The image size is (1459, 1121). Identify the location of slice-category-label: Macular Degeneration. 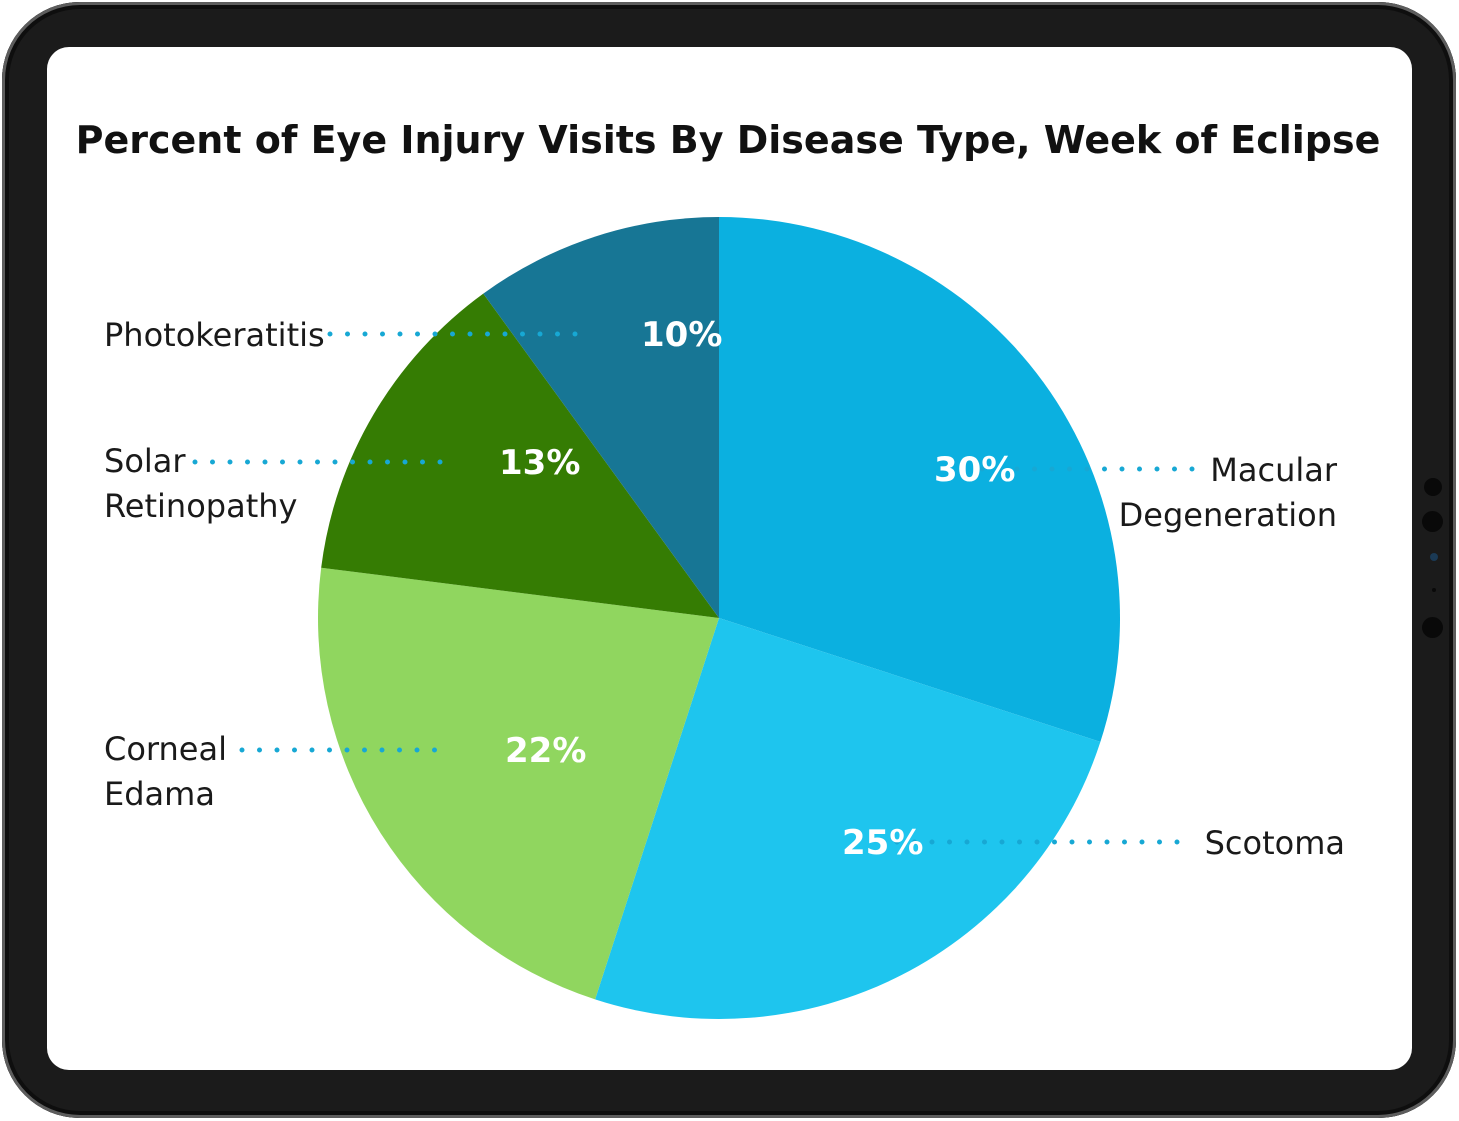
(1228, 492).